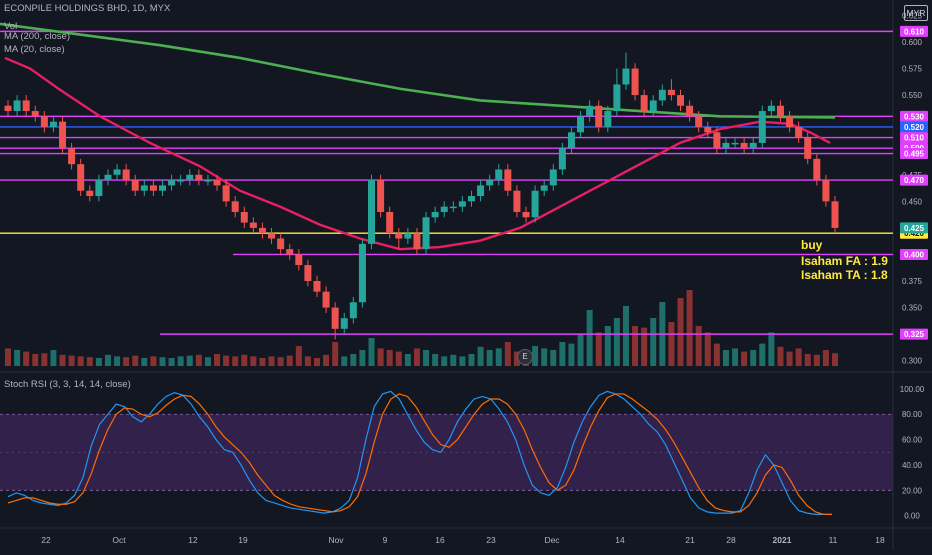 The height and width of the screenshot is (555, 932). I want to click on time-axis-tick: 2021, so click(782, 540).